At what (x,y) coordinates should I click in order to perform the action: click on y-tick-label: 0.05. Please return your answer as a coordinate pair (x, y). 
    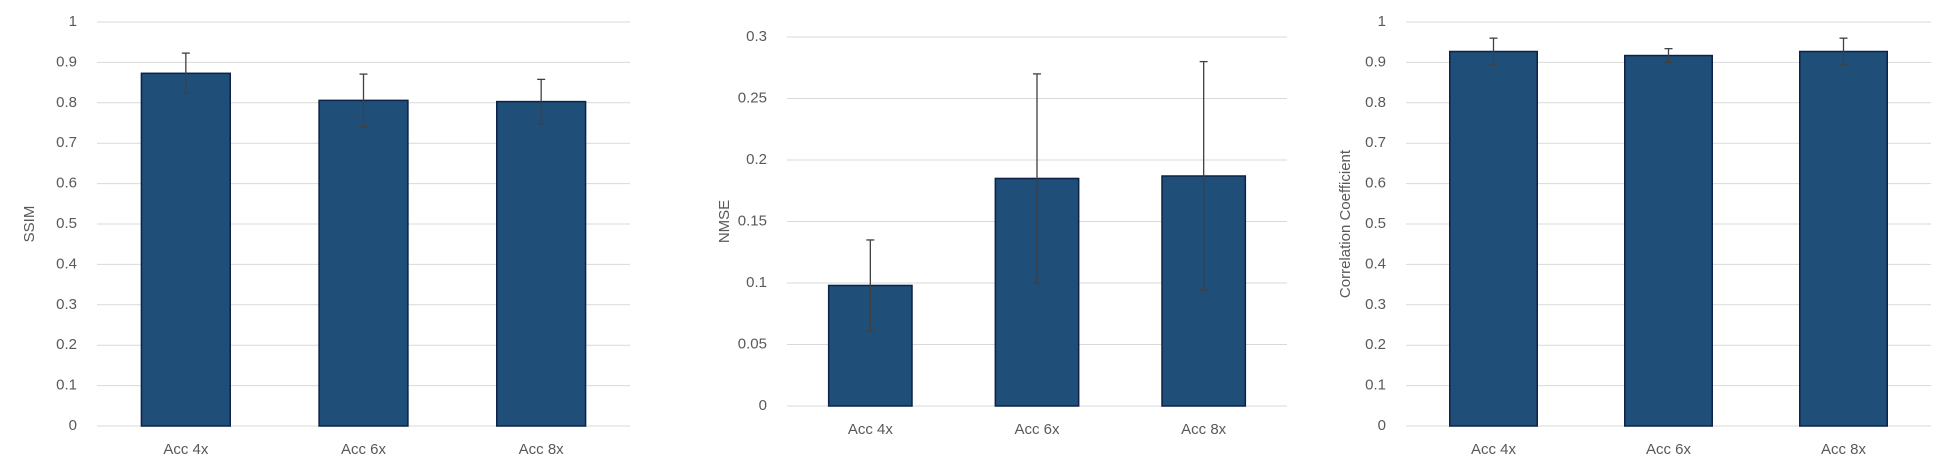
    Looking at the image, I should click on (752, 343).